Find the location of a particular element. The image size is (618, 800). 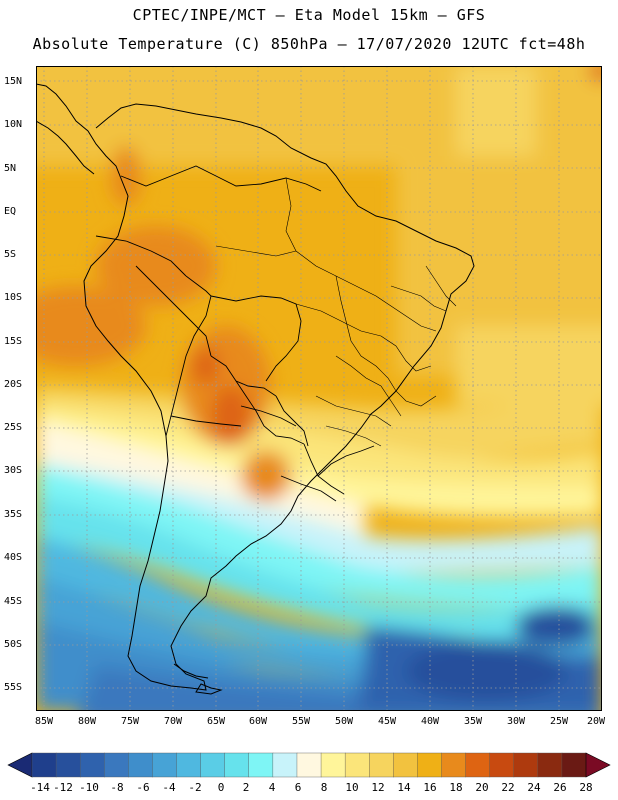

state-borders is located at coordinates (336, 312).